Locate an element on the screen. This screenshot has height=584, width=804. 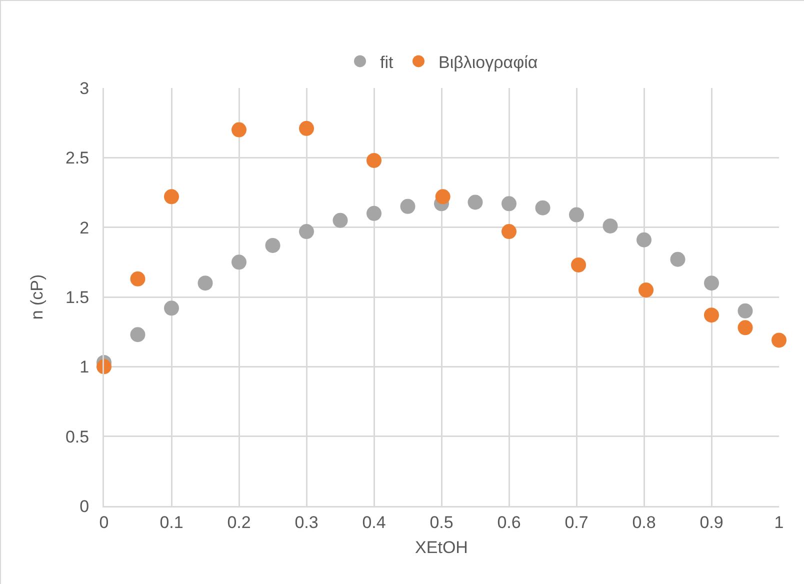
x-tick-label: 0.5 is located at coordinates (442, 522).